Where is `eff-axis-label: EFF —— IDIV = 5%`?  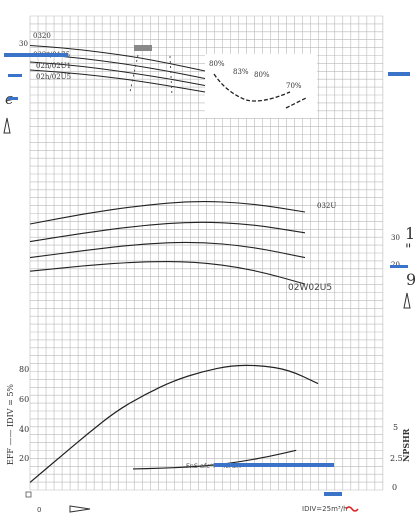
eff-axis-label: EFF —— IDIV = 5% is located at coordinates (10, 424).